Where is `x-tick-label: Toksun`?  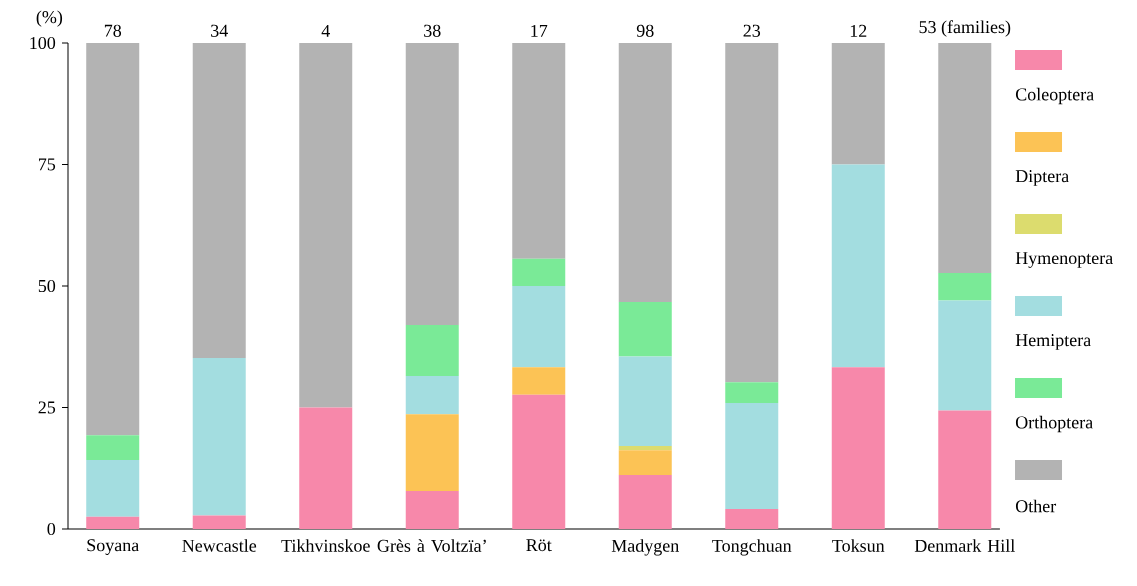
x-tick-label: Toksun is located at coordinates (858, 545).